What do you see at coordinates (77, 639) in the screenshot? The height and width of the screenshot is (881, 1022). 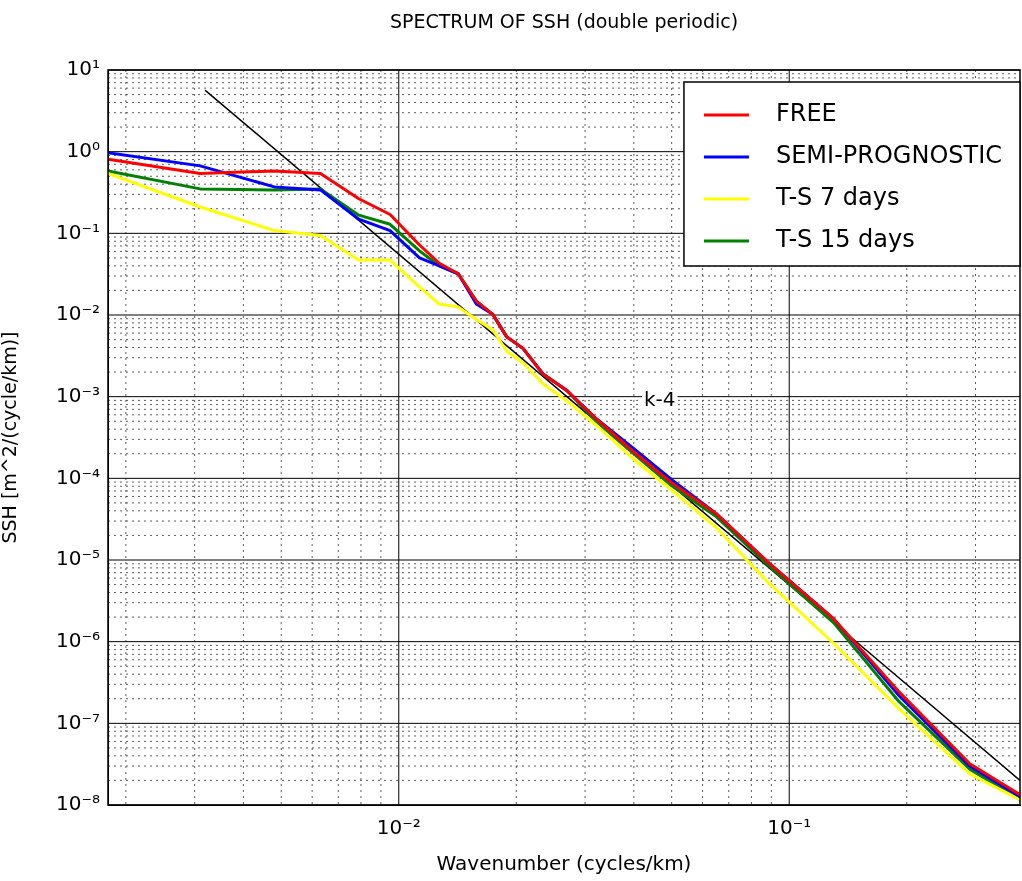 I see `y-tick-label: 10⁻⁶` at bounding box center [77, 639].